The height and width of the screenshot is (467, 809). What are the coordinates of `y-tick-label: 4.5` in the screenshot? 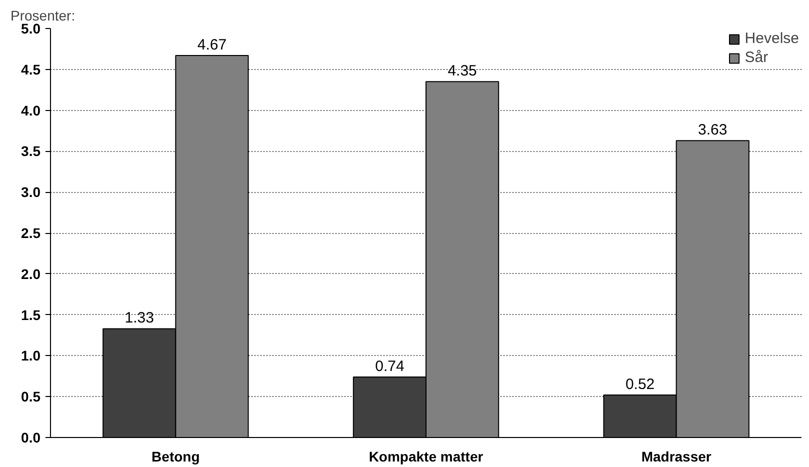 It's located at (31, 69).